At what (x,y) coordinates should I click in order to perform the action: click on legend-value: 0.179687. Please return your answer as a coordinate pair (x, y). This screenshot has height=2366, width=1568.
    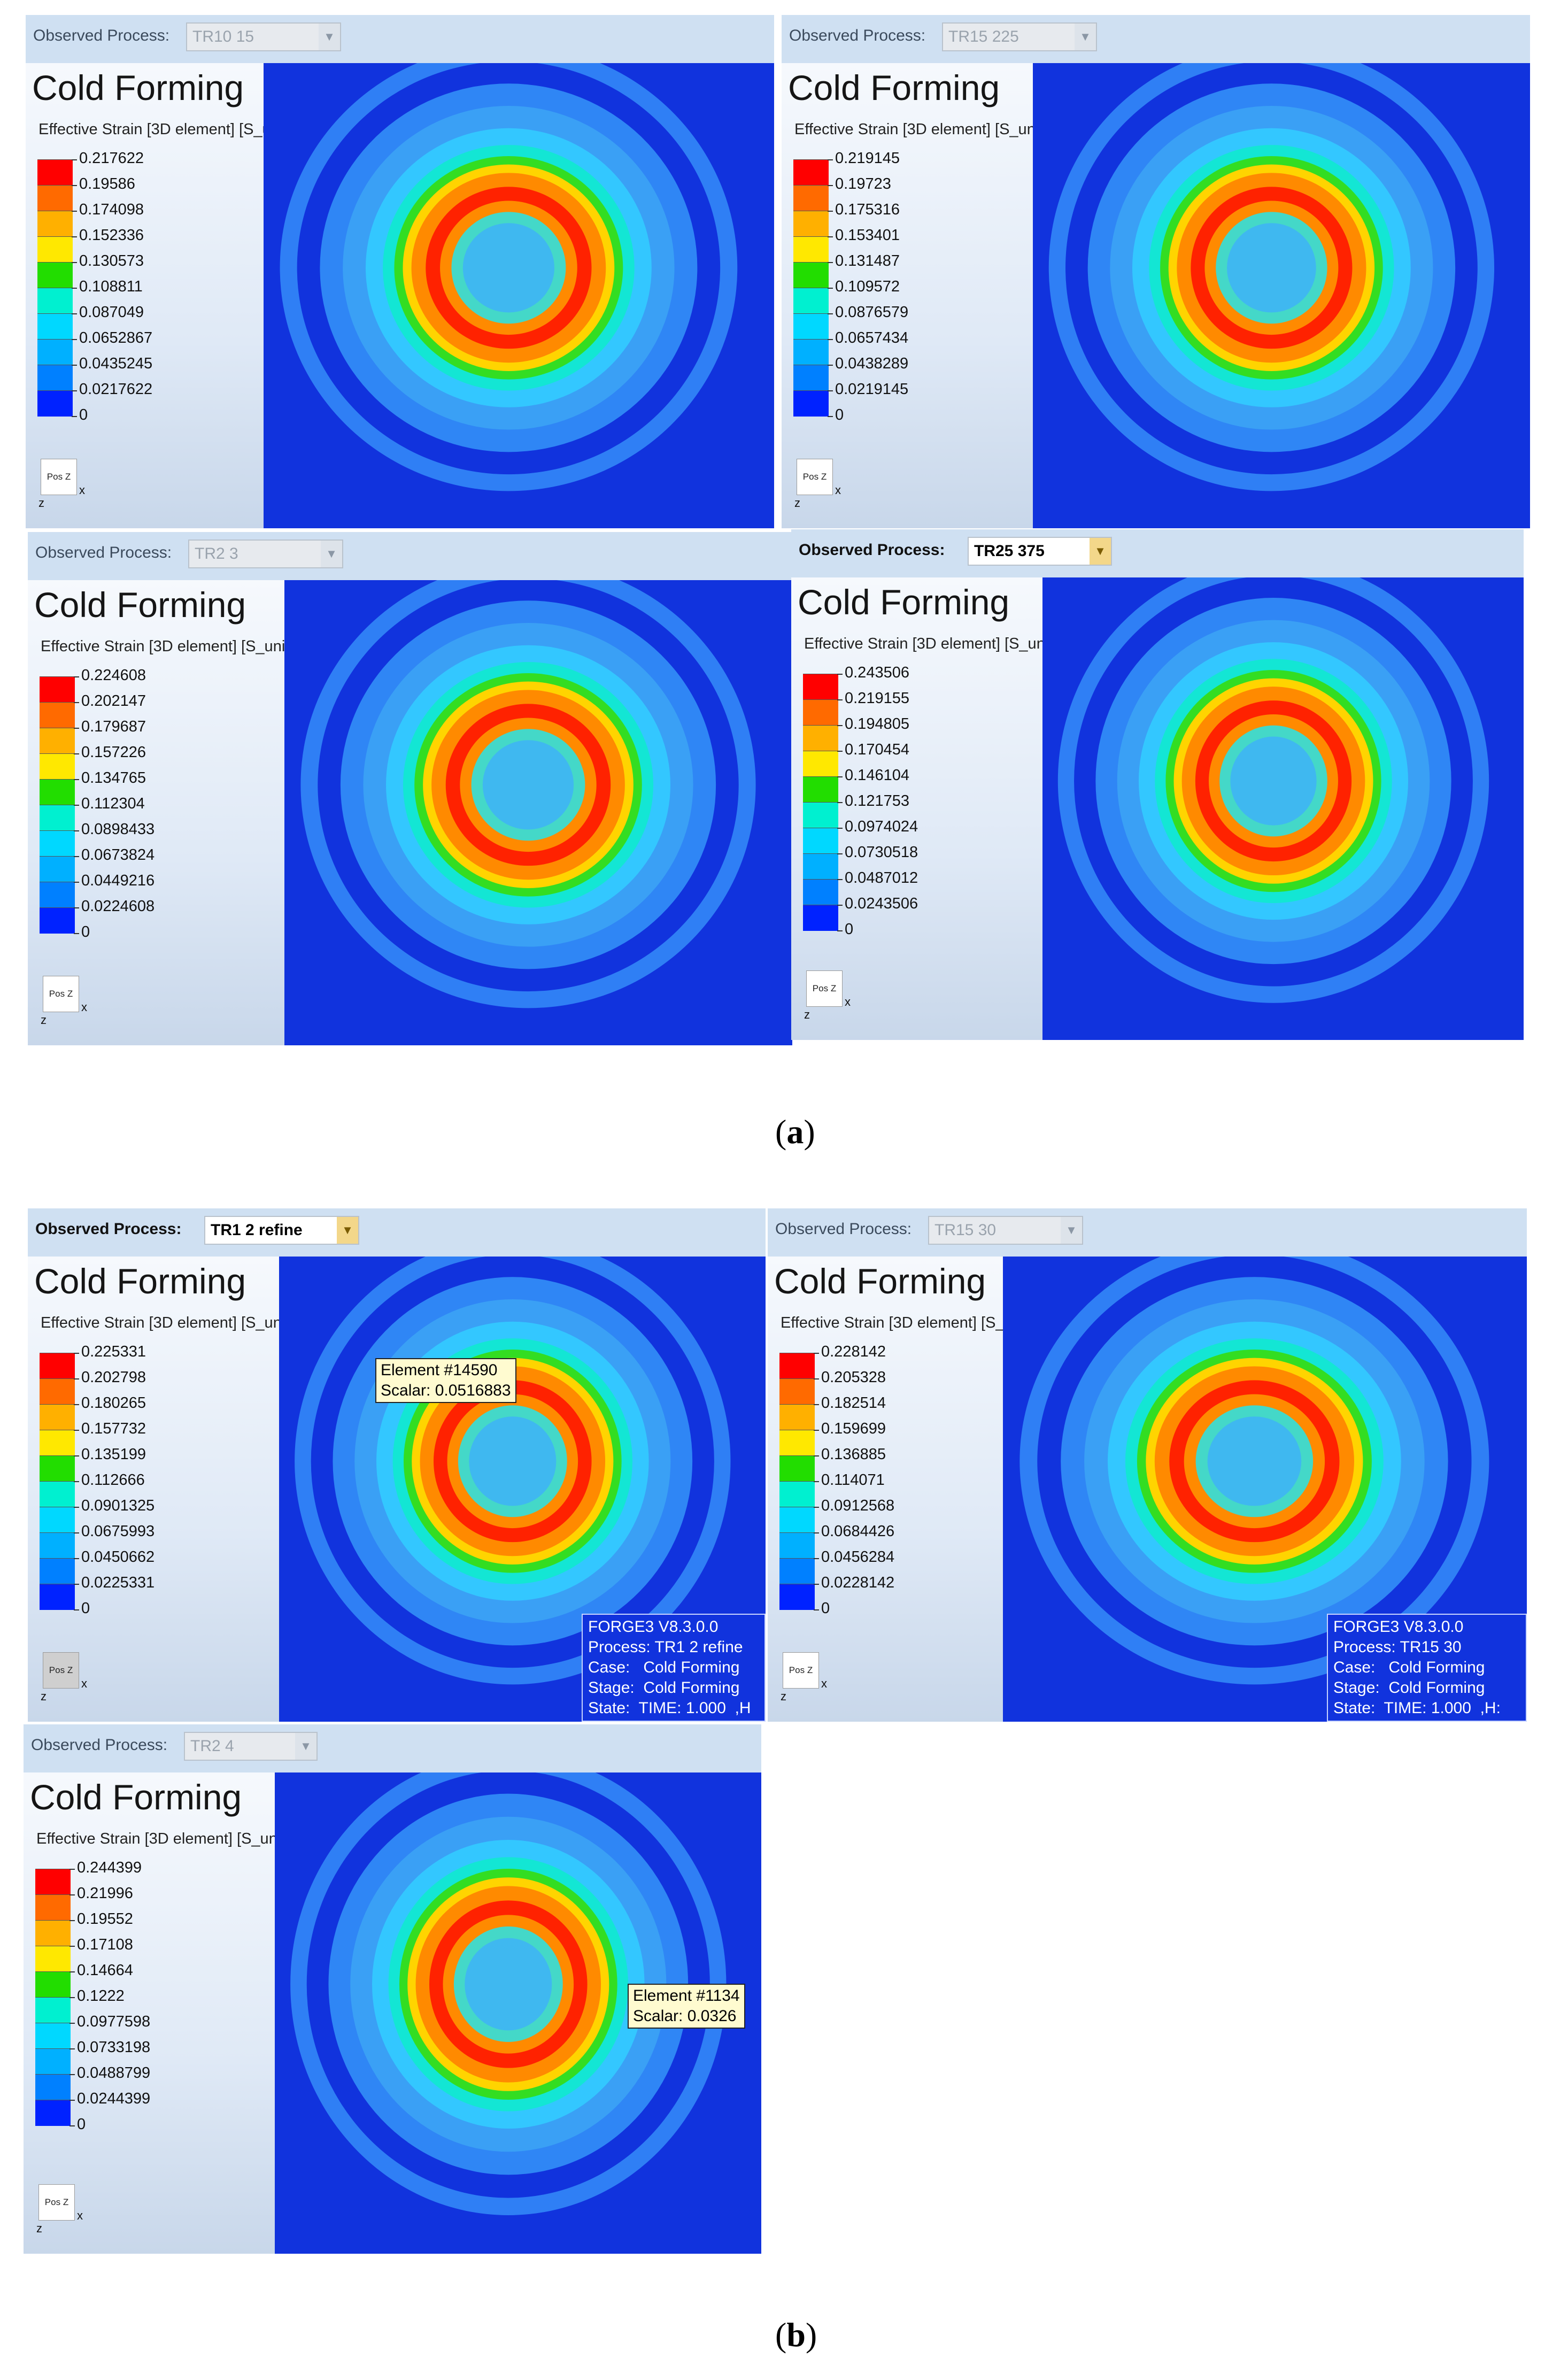
    Looking at the image, I should click on (113, 726).